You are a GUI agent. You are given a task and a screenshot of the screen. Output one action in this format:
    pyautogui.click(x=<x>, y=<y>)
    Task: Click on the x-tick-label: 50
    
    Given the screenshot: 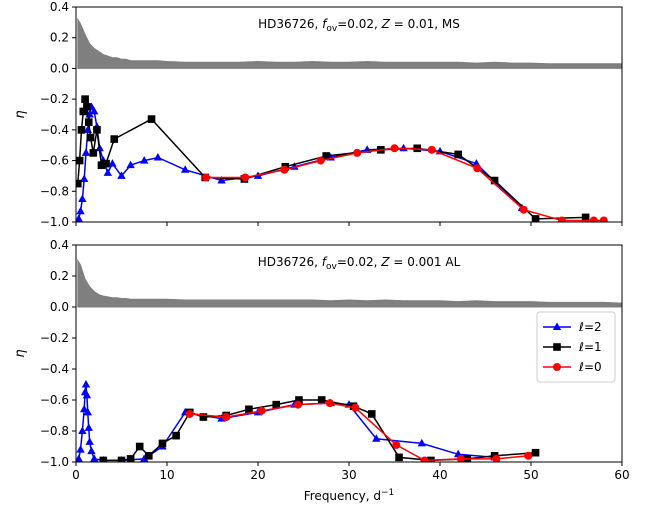 What is the action you would take?
    pyautogui.click(x=530, y=475)
    